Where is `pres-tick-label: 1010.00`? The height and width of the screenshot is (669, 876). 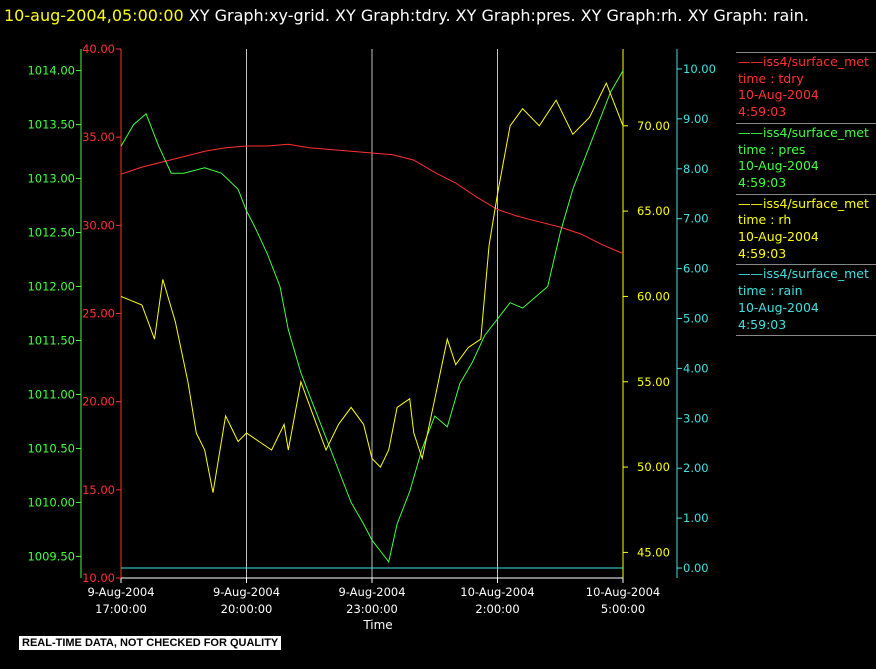 pres-tick-label: 1010.00 is located at coordinates (51, 502).